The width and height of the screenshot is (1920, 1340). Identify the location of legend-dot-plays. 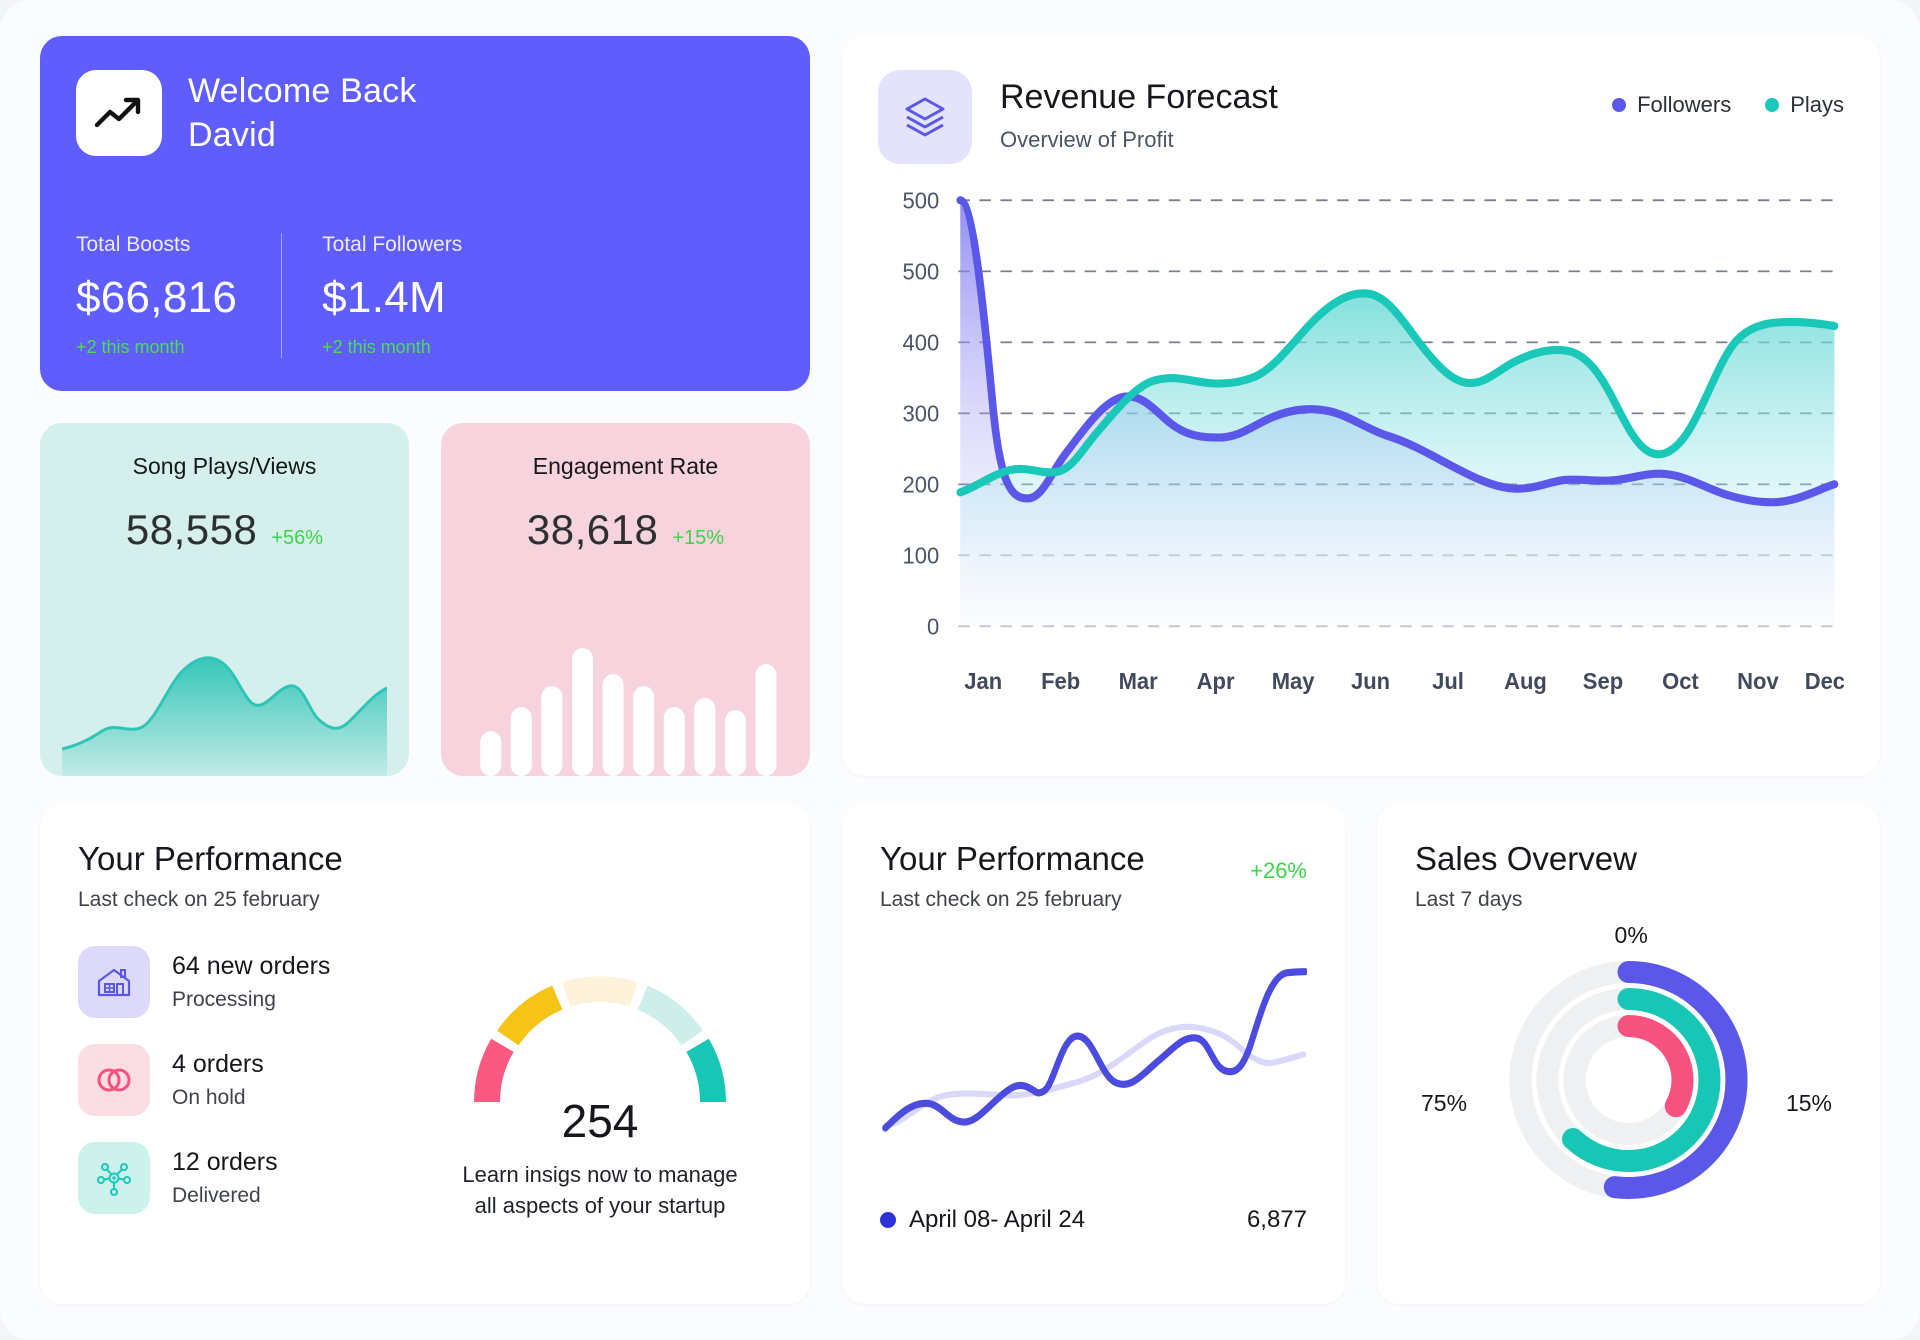
(1772, 105).